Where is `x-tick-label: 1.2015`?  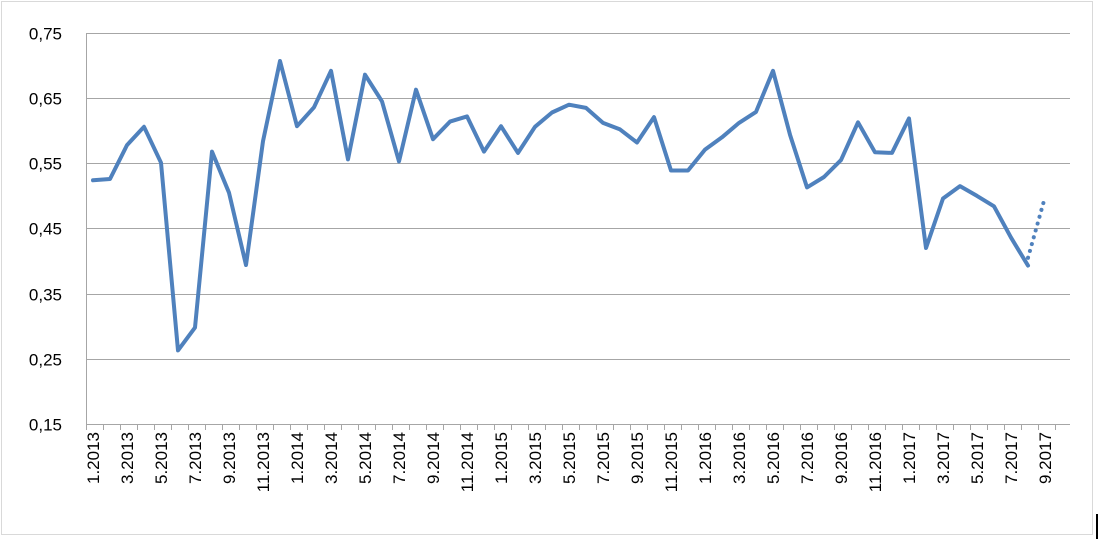 x-tick-label: 1.2015 is located at coordinates (501, 458).